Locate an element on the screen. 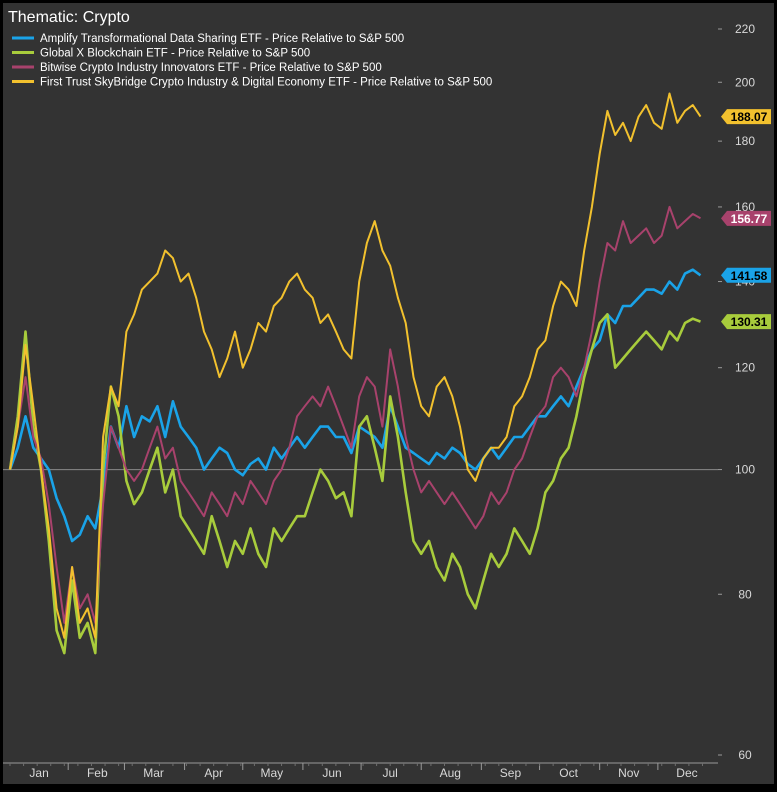 This screenshot has width=777, height=792. last-value-text: 188.07 is located at coordinates (749, 117).